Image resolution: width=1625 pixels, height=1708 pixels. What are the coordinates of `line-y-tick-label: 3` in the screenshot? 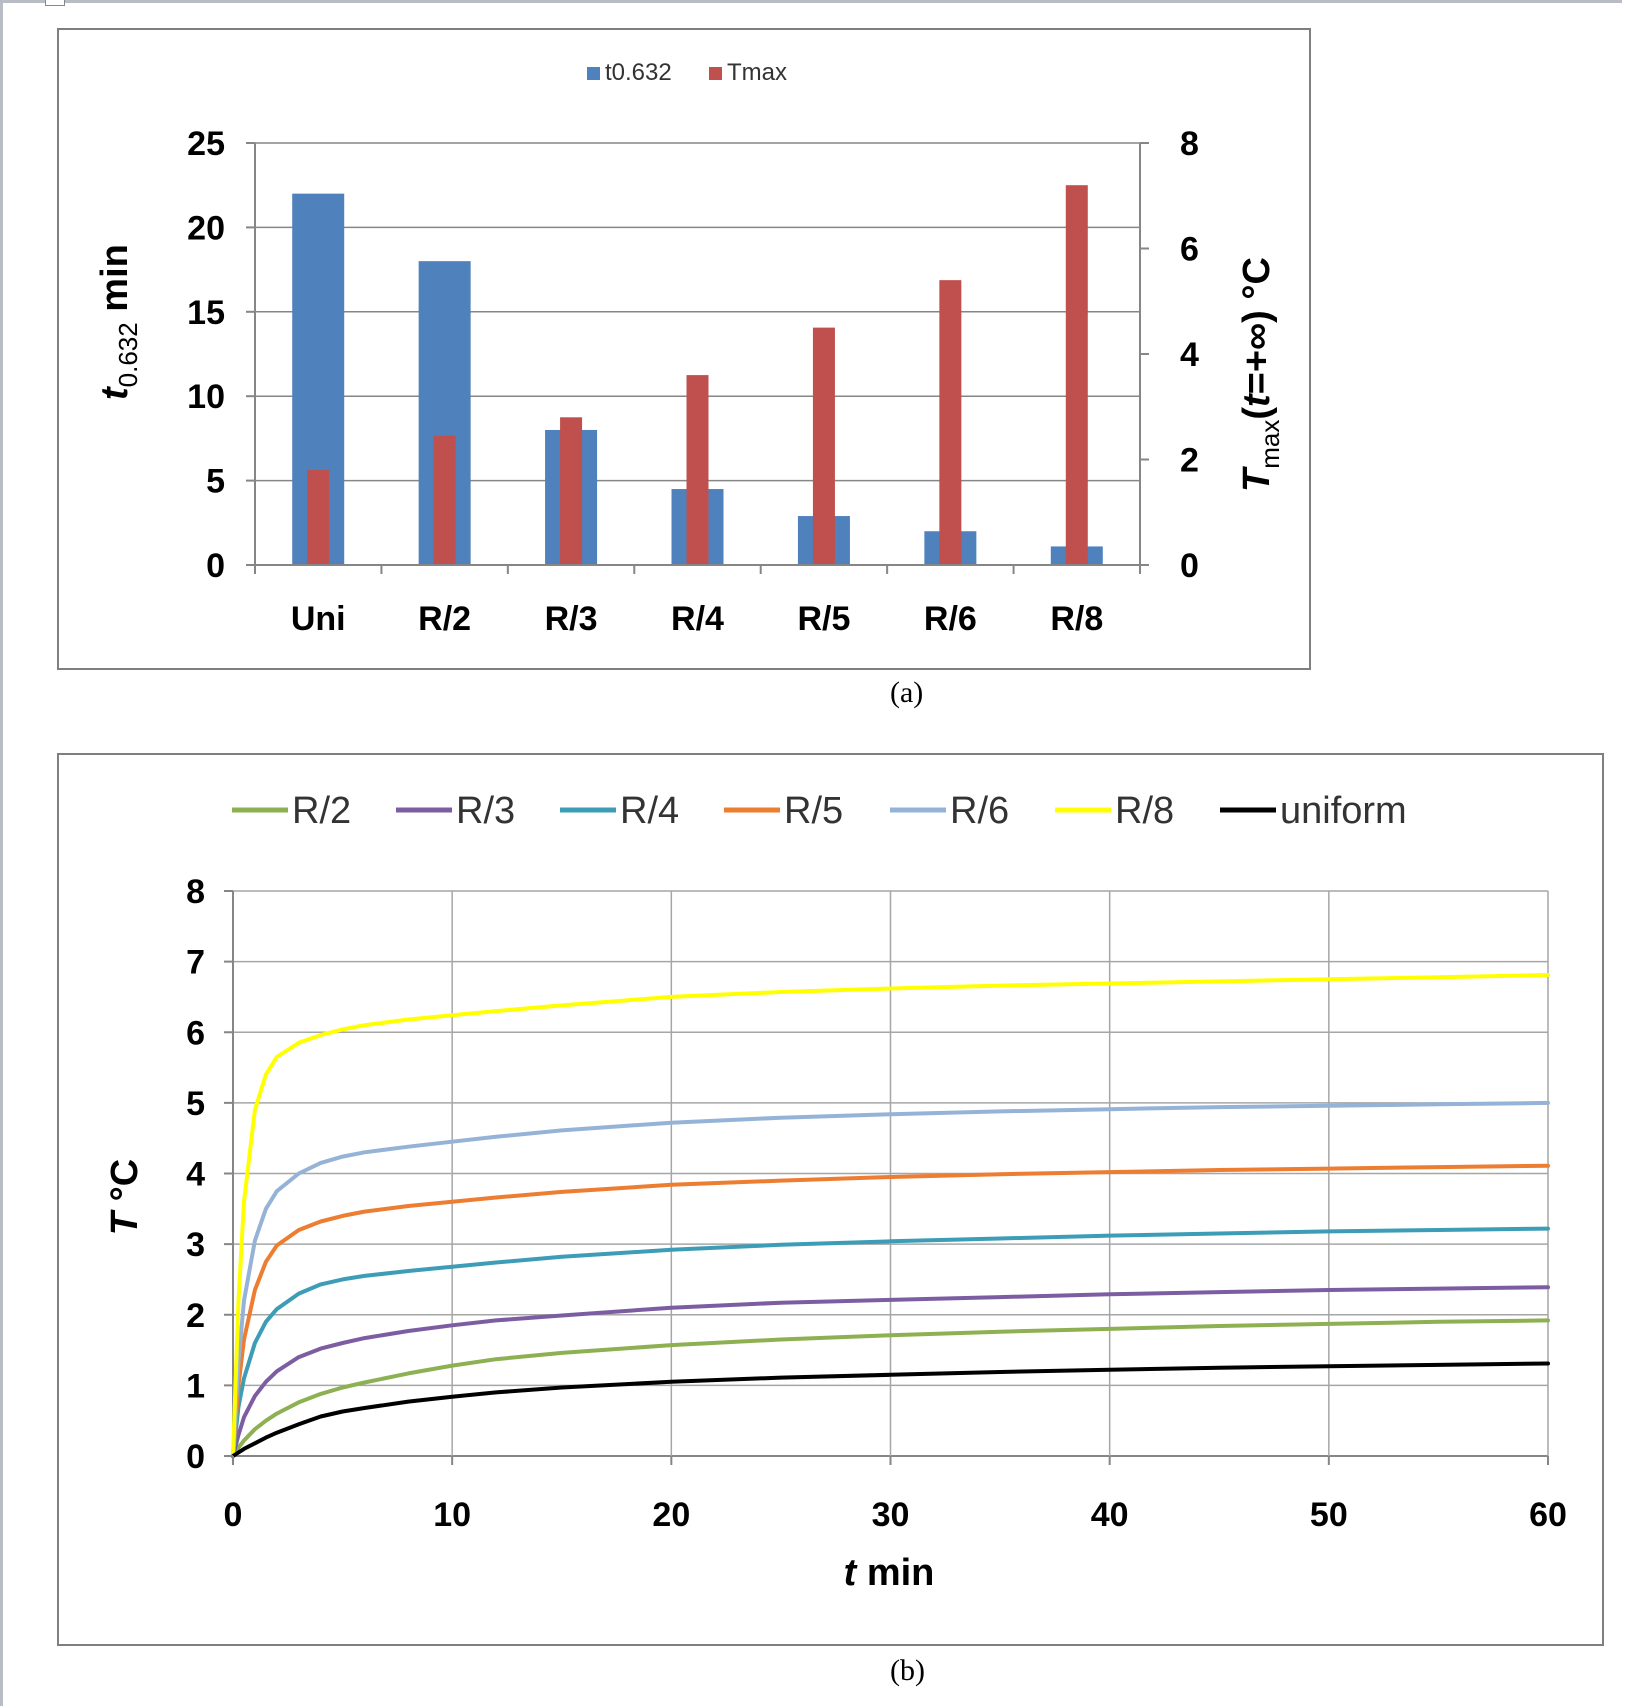 It's located at (195, 1245).